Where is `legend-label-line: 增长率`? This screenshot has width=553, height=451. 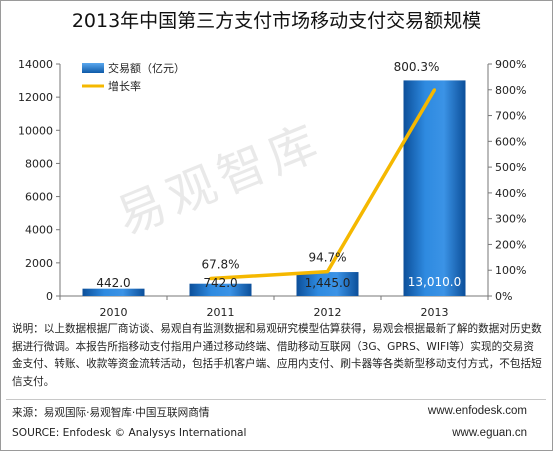
legend-label-line: 增长率 is located at coordinates (124, 86).